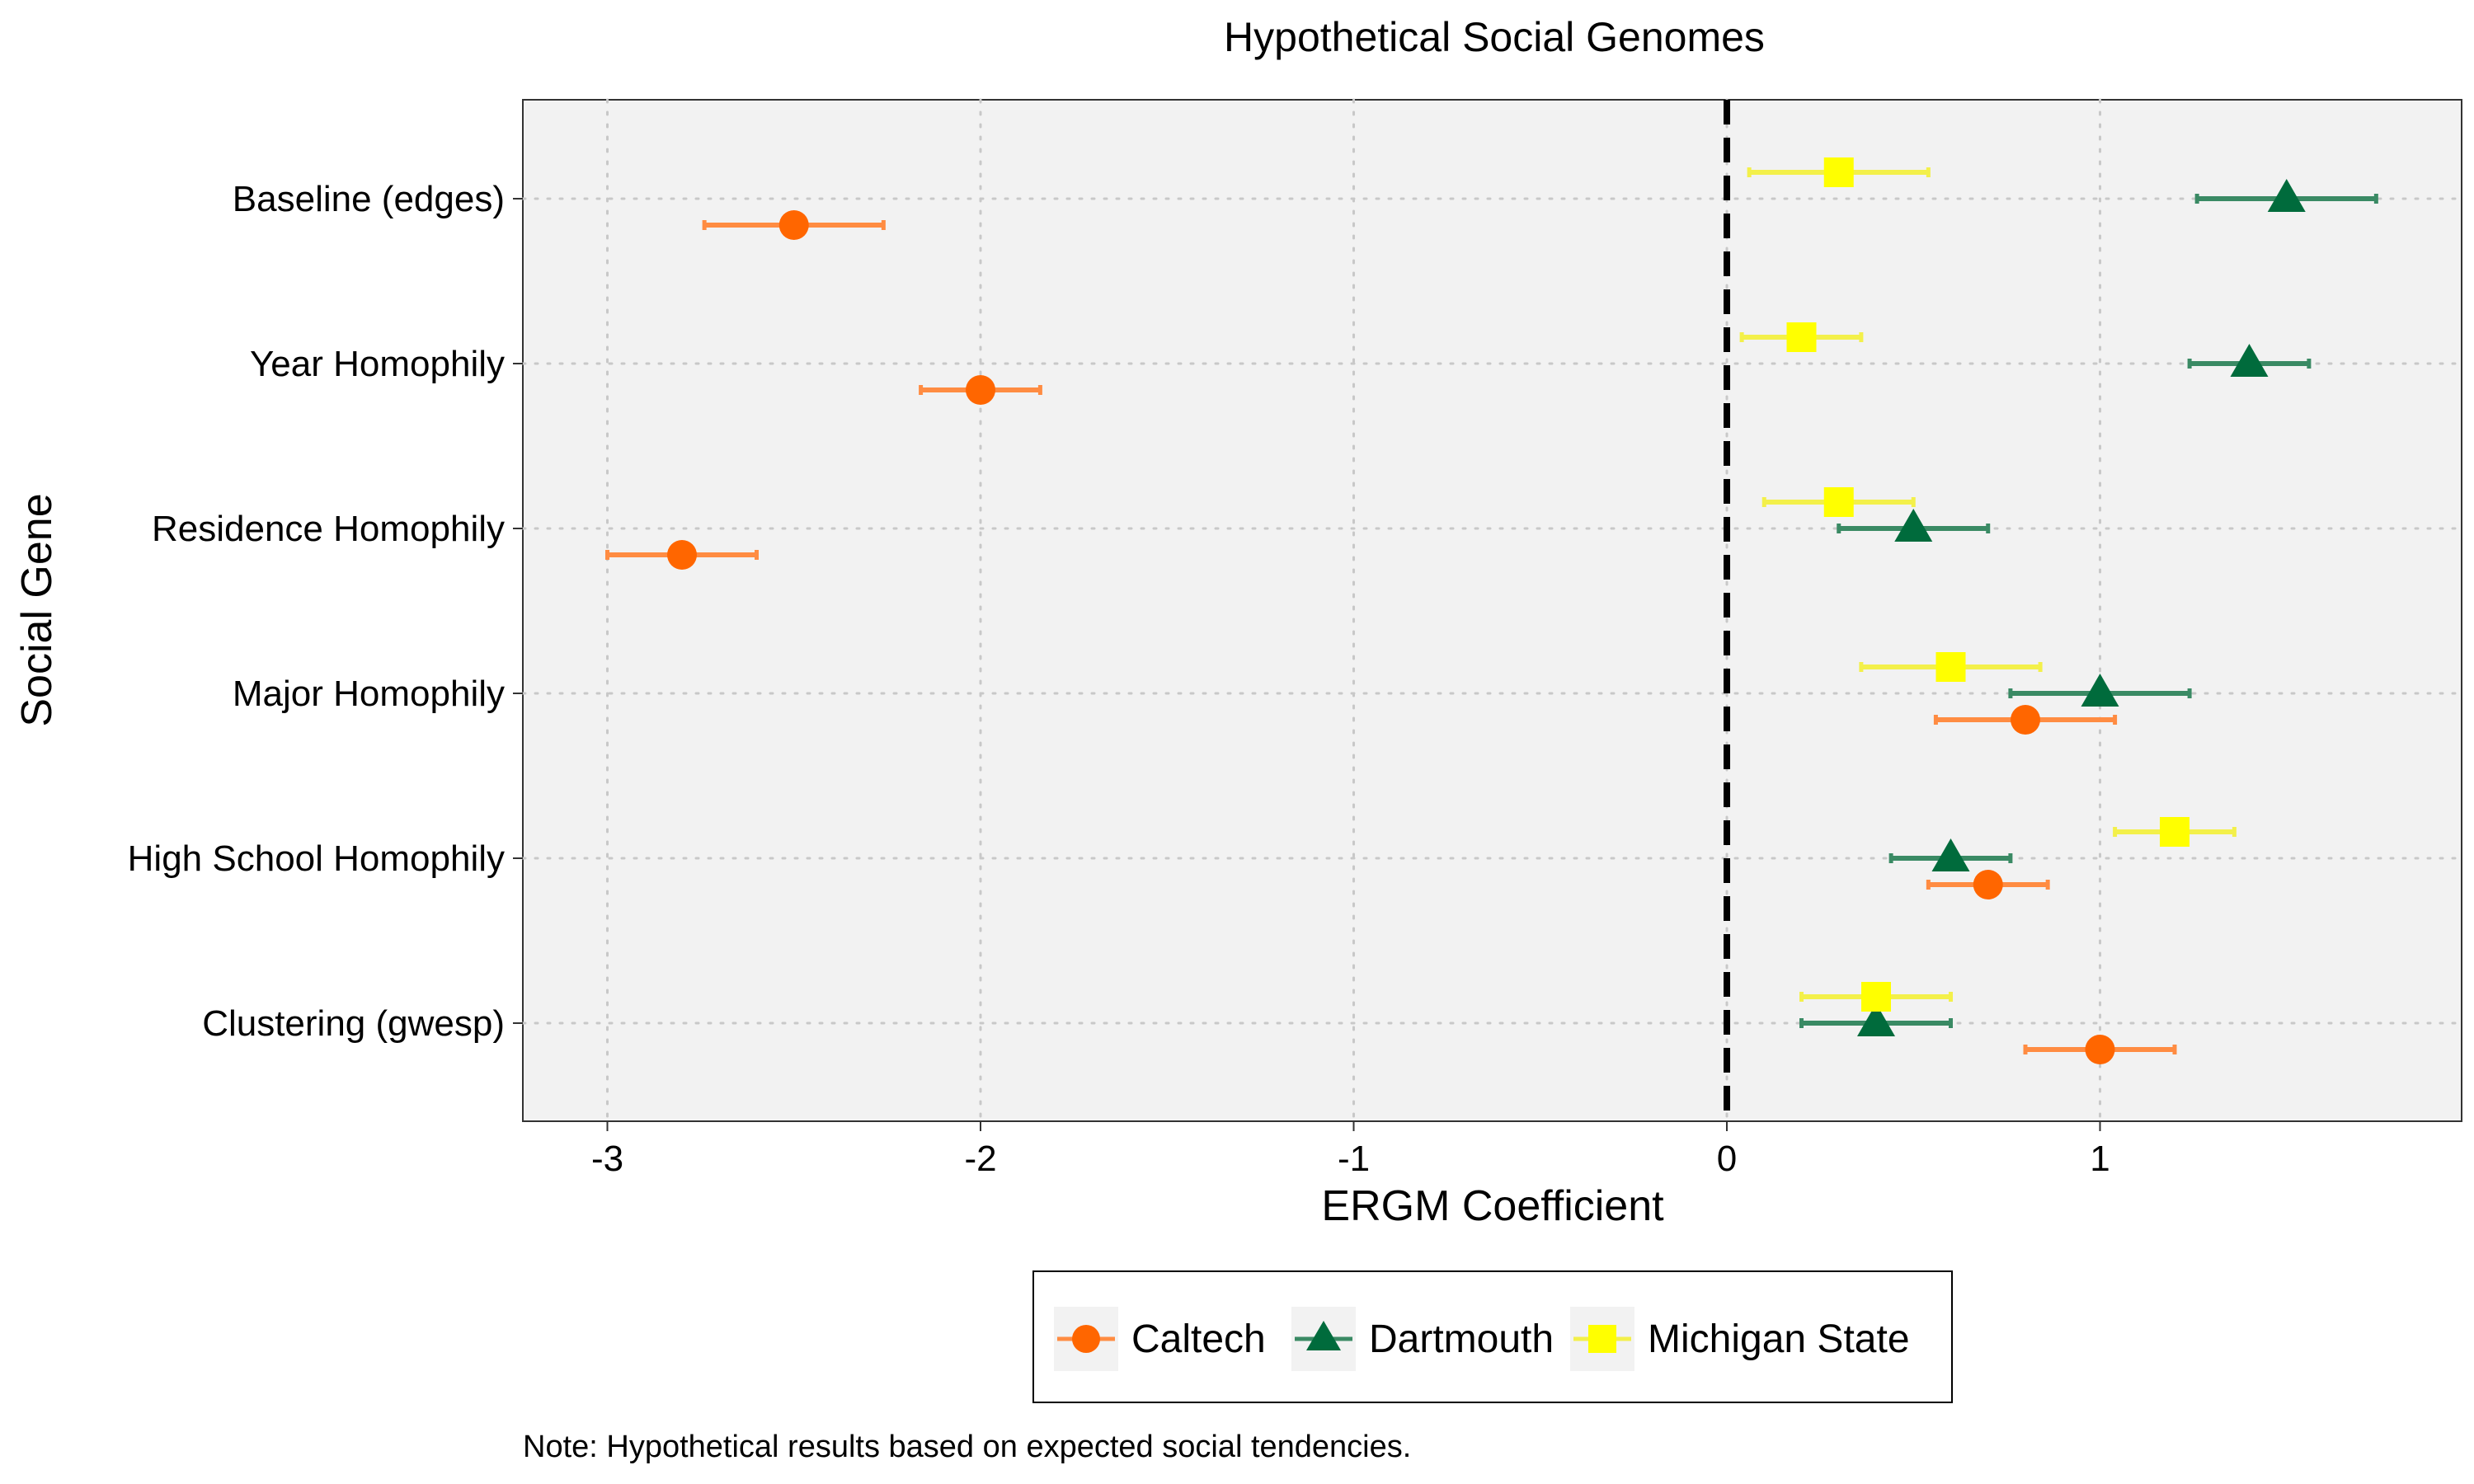 This screenshot has width=2474, height=1484. Describe the element at coordinates (316, 858) in the screenshot. I see `y-tick-label: High School Homophily` at that location.